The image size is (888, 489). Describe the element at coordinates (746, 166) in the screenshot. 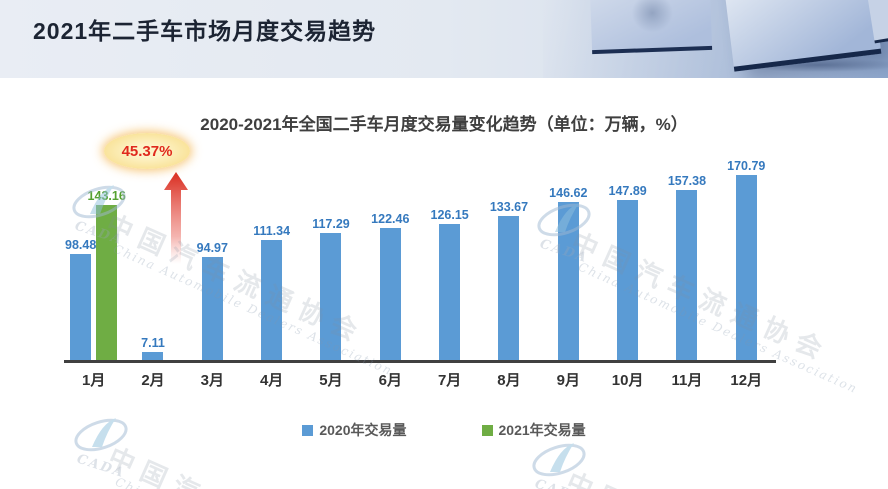

I see `bar-value-label: 170.79` at that location.